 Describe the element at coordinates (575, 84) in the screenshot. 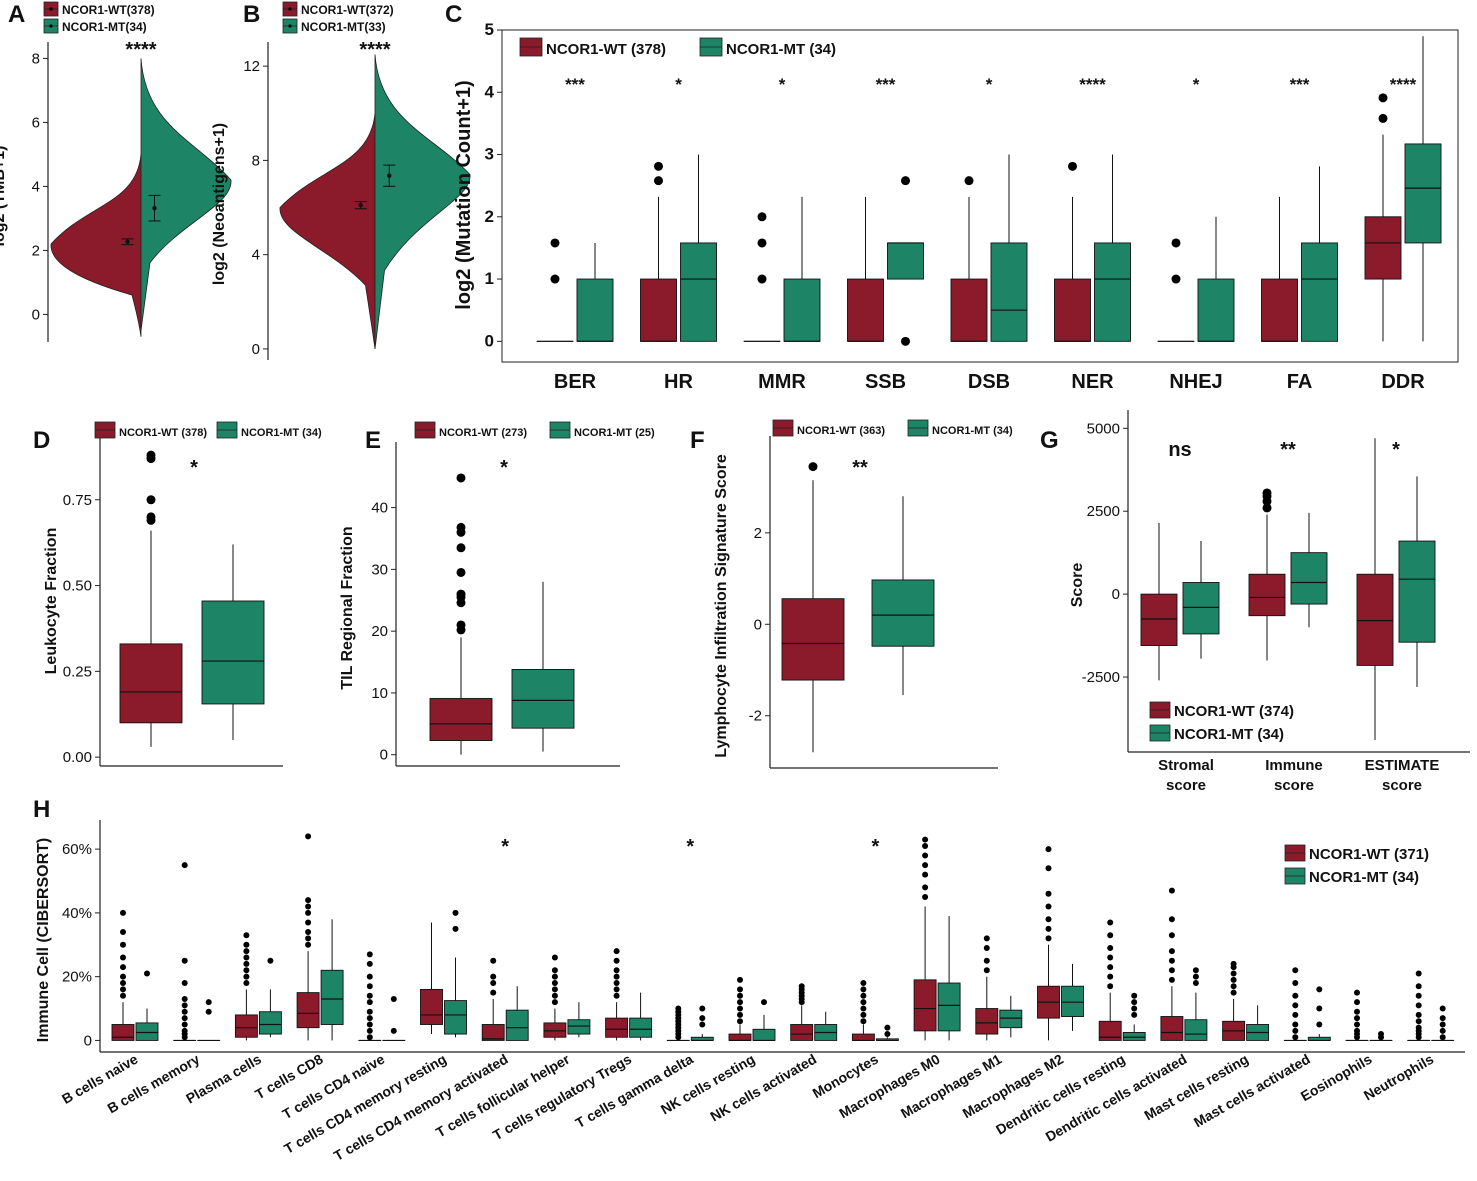

I see `significance-label: ***` at that location.